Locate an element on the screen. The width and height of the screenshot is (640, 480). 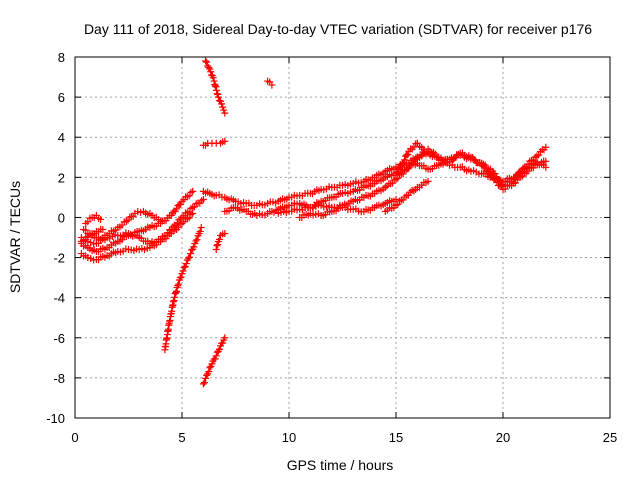
y-tick-label: -10 is located at coordinates (55, 418).